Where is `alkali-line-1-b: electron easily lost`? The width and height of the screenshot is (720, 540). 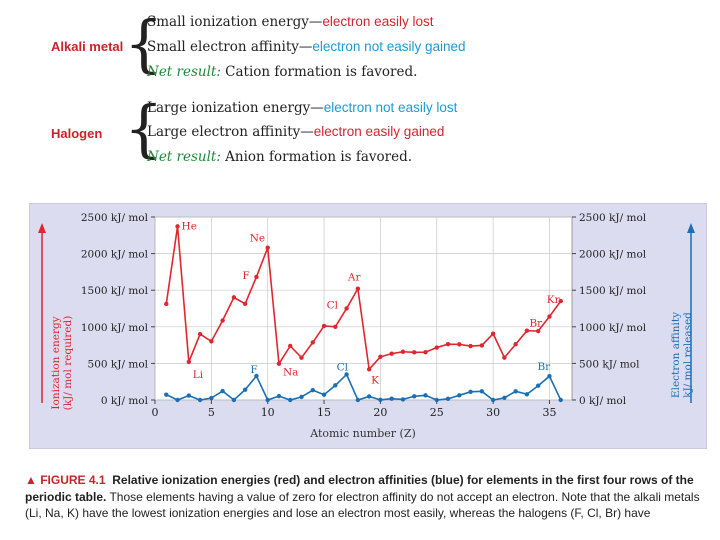
alkali-line-1-b: electron easily lost is located at coordinates (378, 21).